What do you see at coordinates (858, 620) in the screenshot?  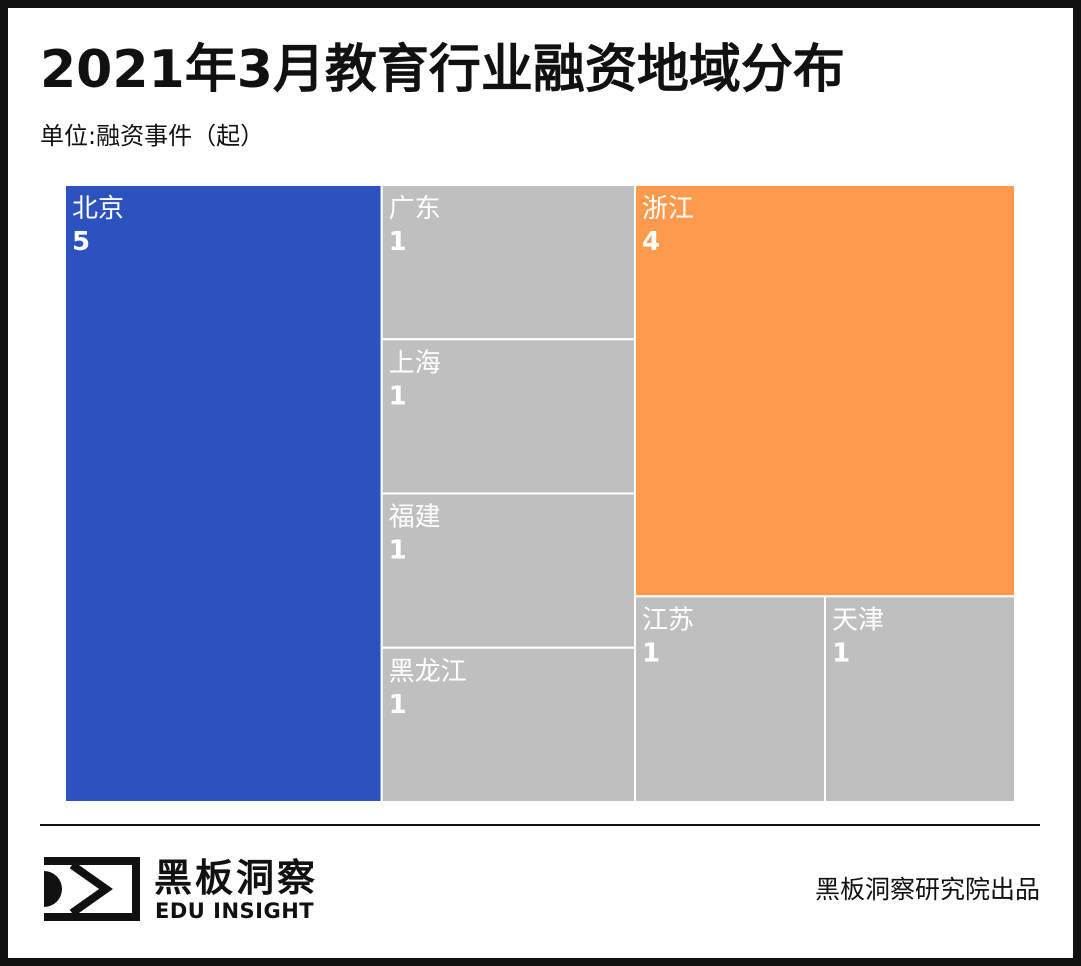 I see `cell-label-8: 天津` at bounding box center [858, 620].